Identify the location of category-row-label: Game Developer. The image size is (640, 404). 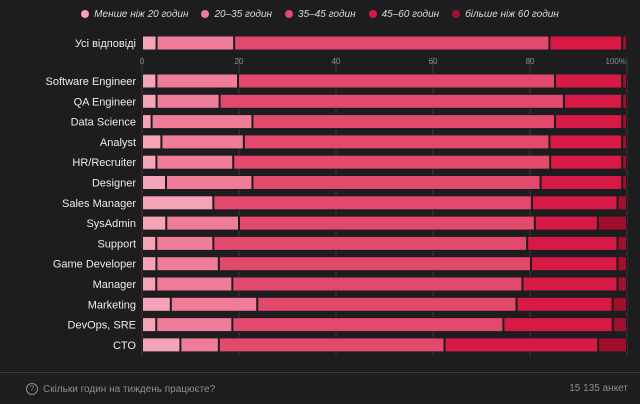
(94, 265).